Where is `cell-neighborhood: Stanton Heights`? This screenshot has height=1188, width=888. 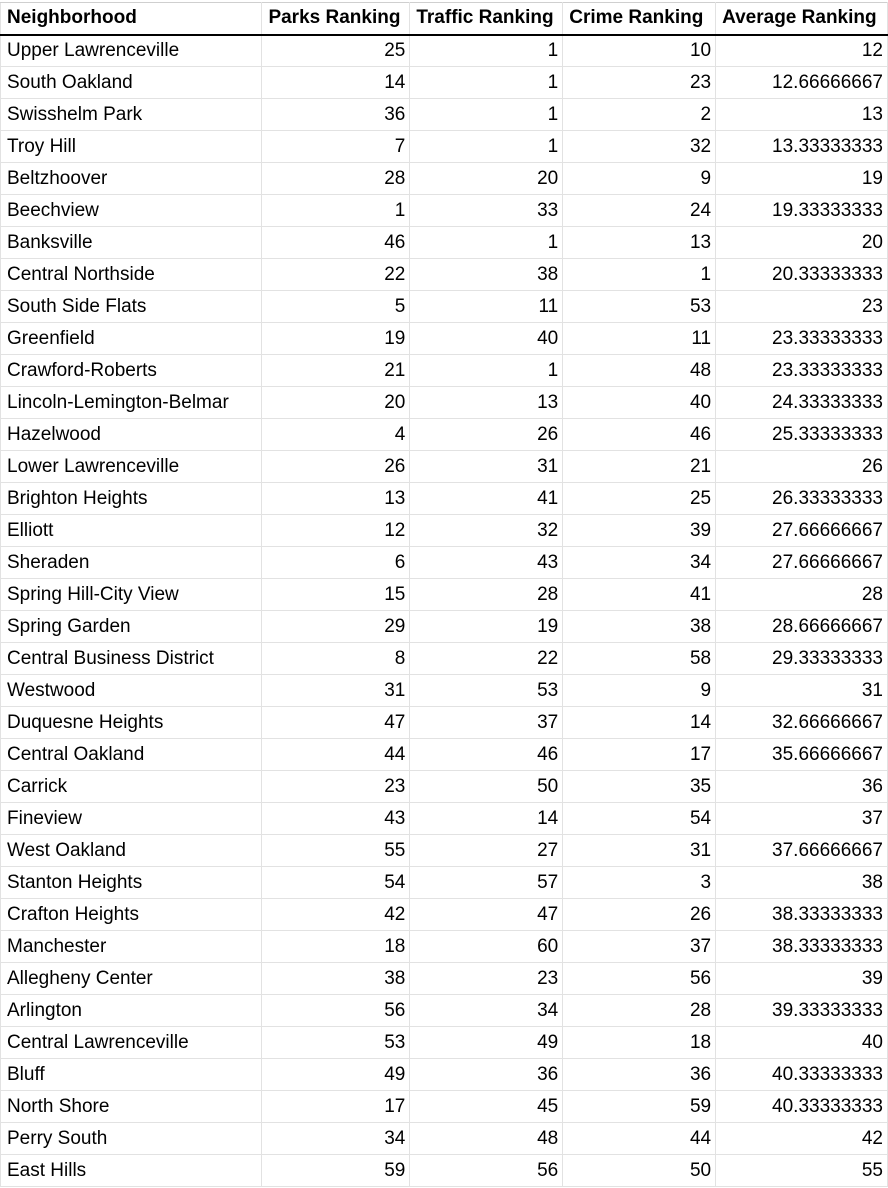
cell-neighborhood: Stanton Heights is located at coordinates (131, 882).